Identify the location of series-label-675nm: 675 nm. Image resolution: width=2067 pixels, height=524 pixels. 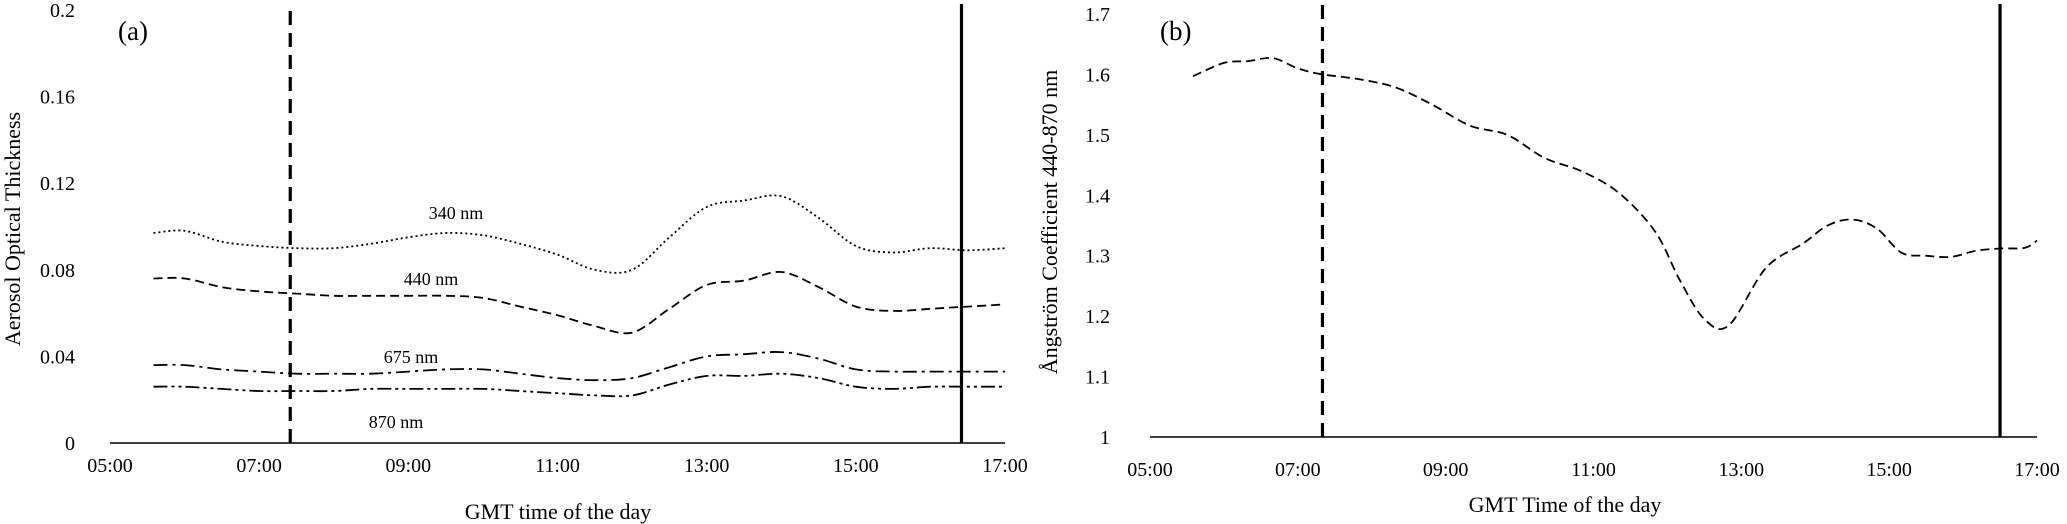
(411, 357).